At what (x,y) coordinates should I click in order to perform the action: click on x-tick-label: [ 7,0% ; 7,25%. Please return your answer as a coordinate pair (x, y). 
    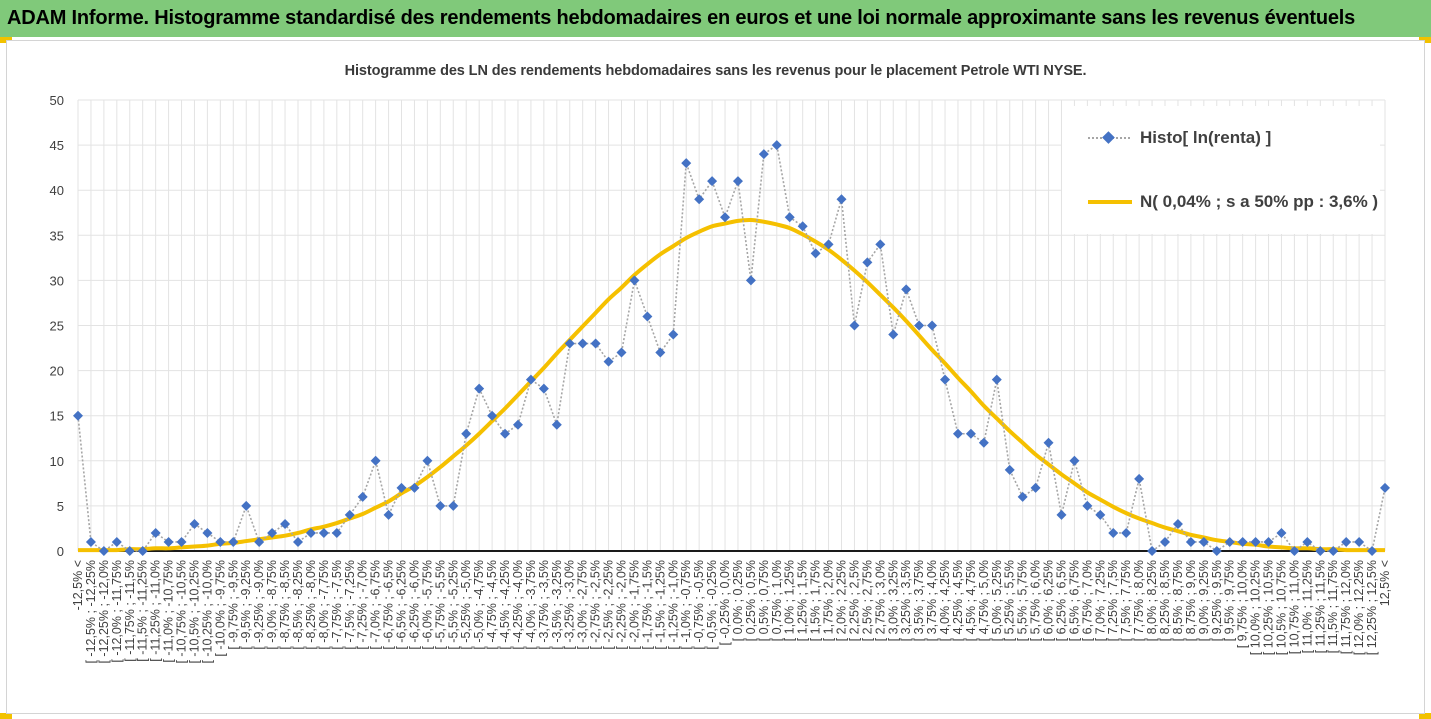
    Looking at the image, I should click on (1100, 600).